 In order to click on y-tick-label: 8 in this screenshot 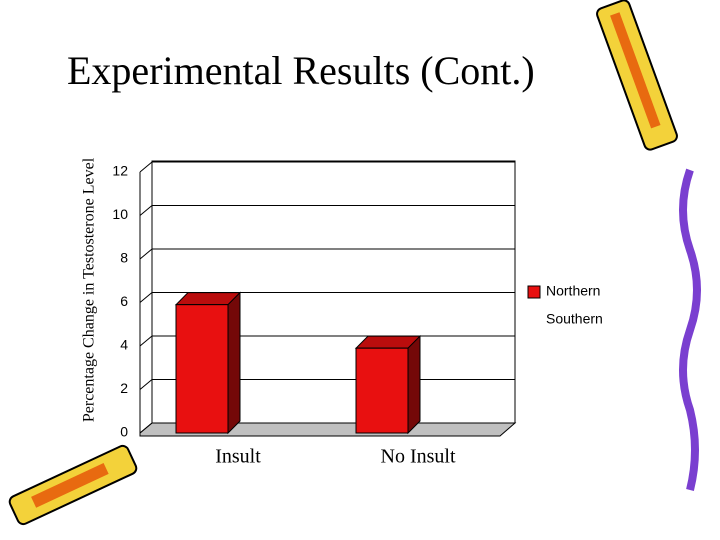, I will do `click(124, 258)`.